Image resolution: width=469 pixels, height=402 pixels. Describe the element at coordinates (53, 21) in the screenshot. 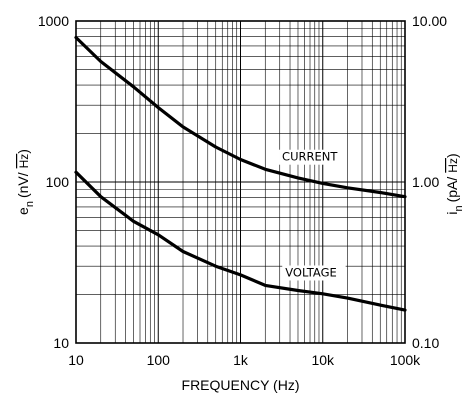

I see `y-left-tick-label: 1000` at that location.